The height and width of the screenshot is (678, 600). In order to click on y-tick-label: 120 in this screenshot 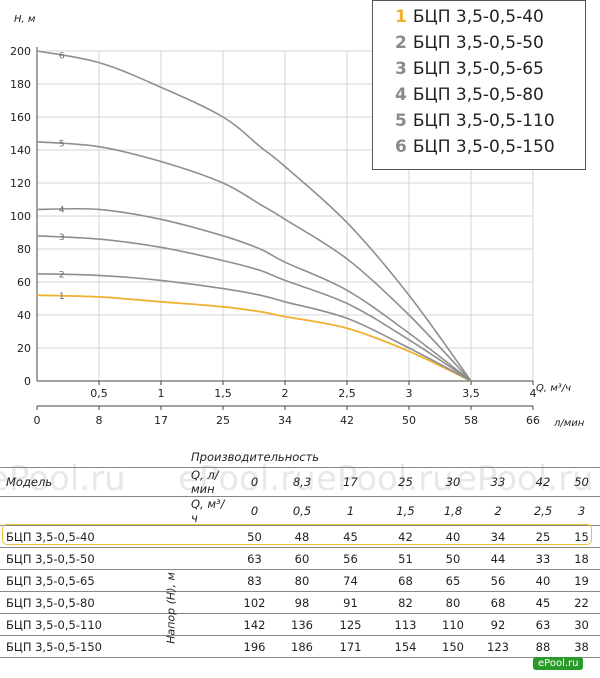, I will do `click(20, 183)`.